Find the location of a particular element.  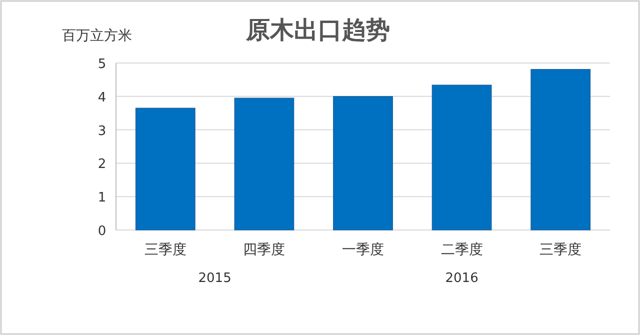

text: 2015 is located at coordinates (215, 278).